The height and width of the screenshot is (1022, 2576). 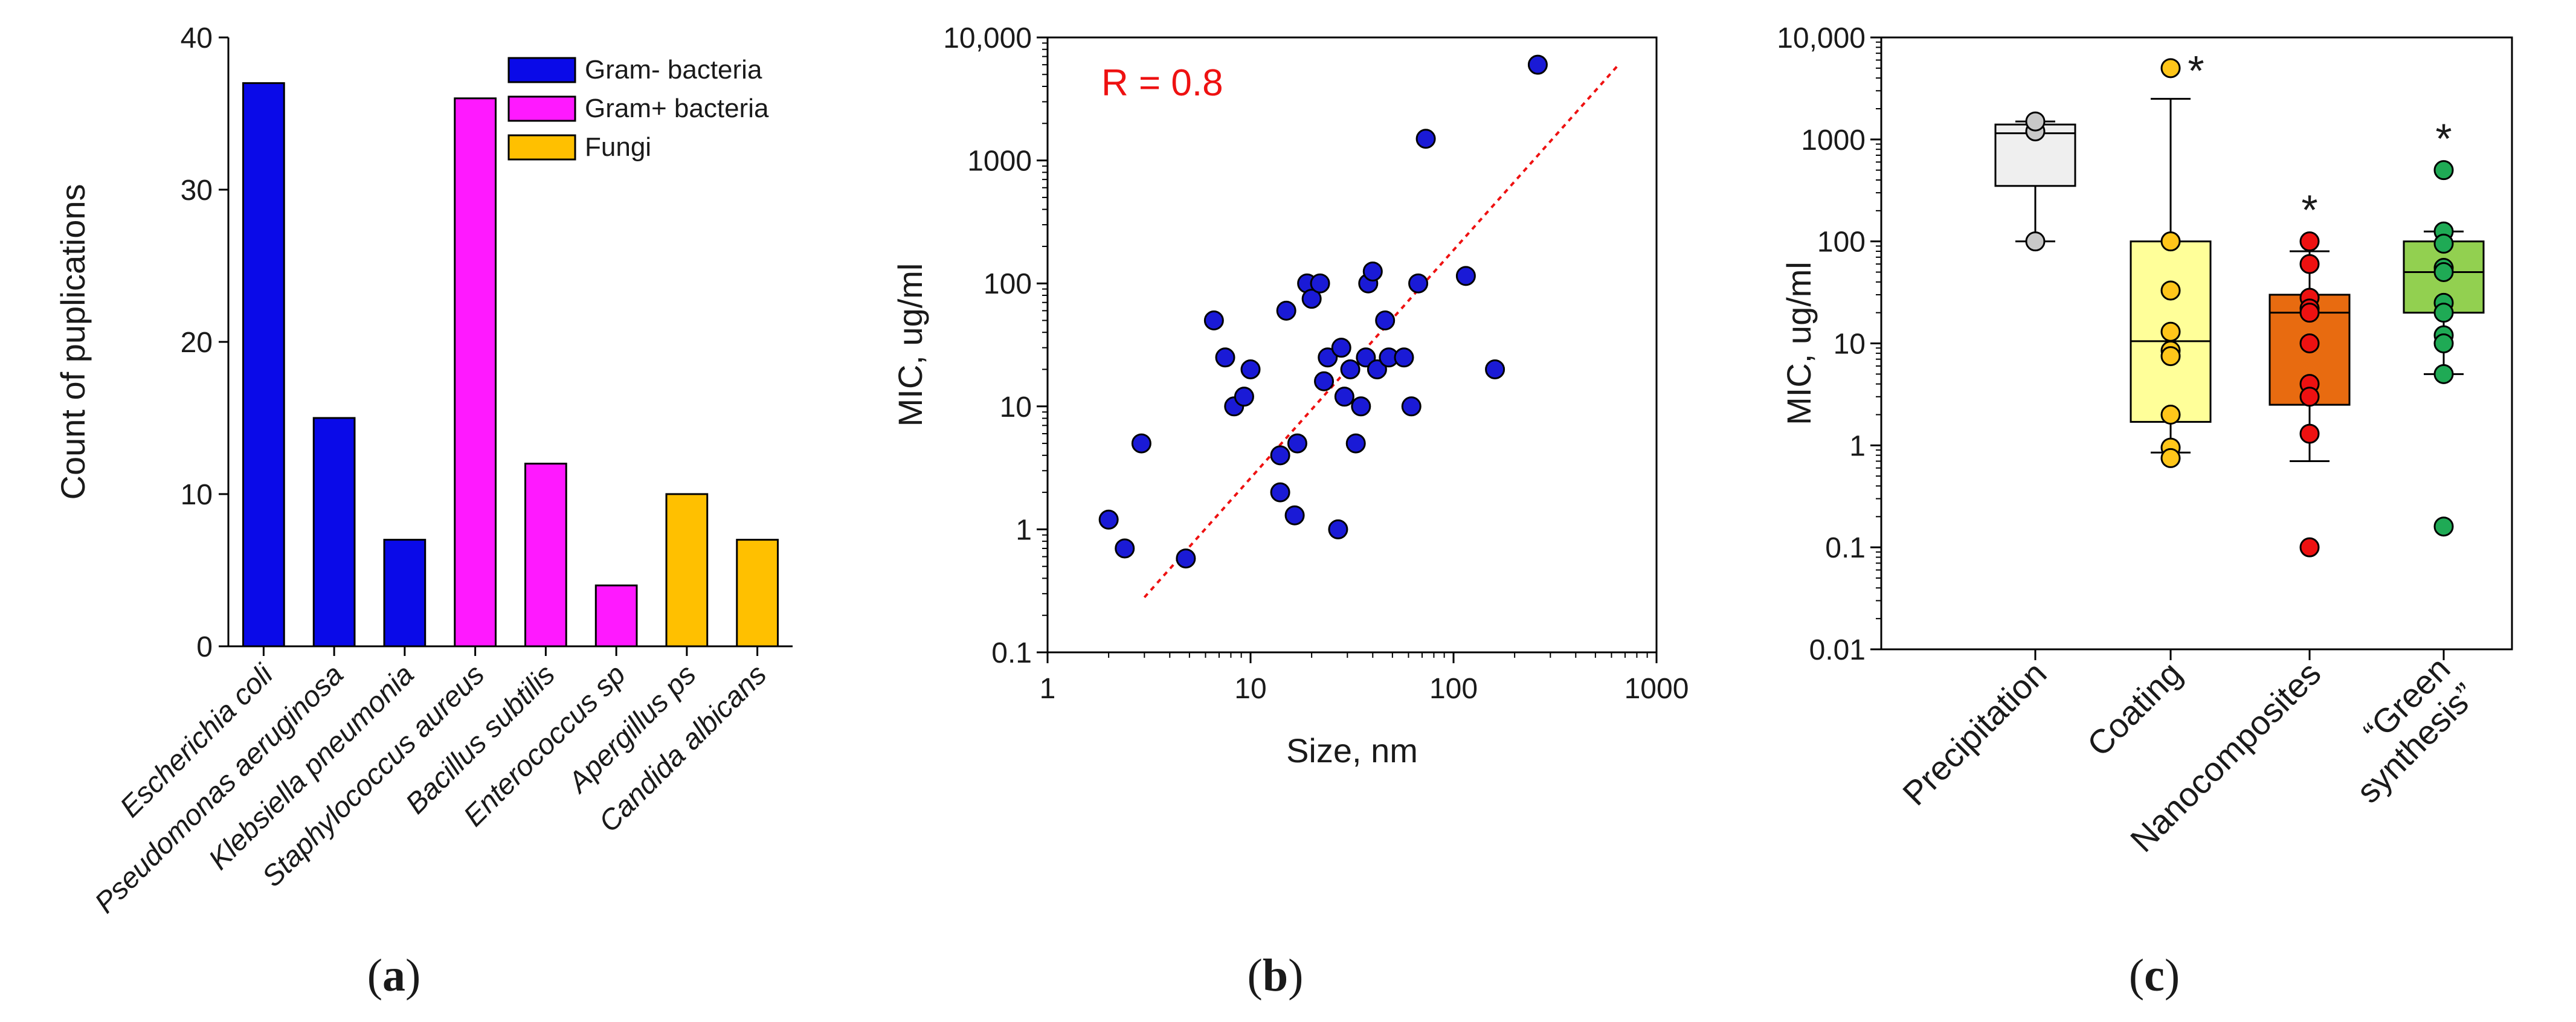 I want to click on bar-staphylococcus-aureus, so click(x=475, y=373).